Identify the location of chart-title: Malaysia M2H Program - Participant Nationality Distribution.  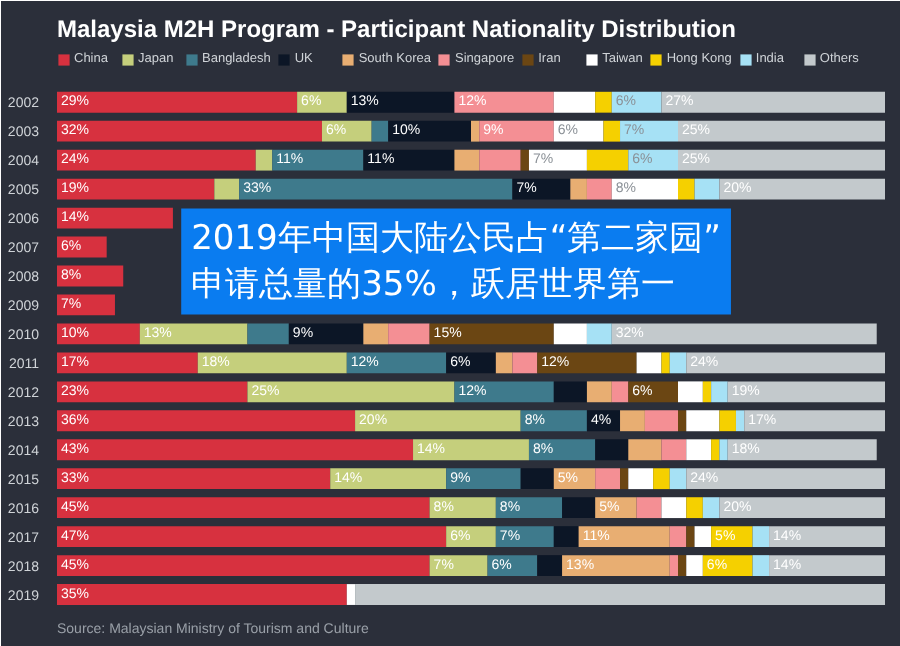
(396, 29).